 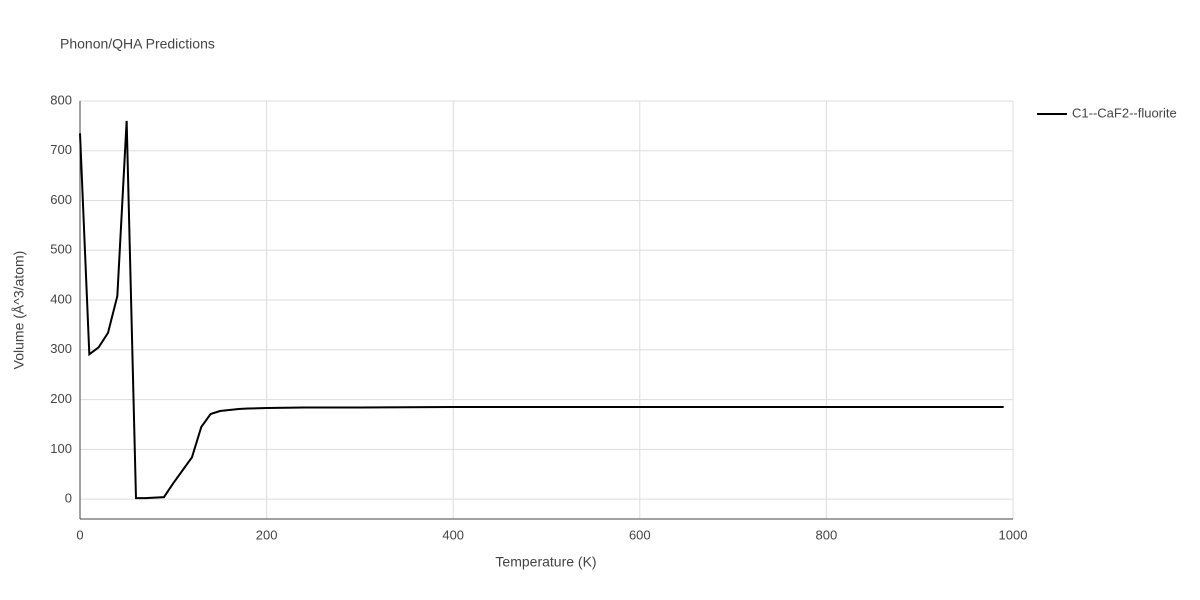 I want to click on y-tick-label: 0, so click(x=68, y=498).